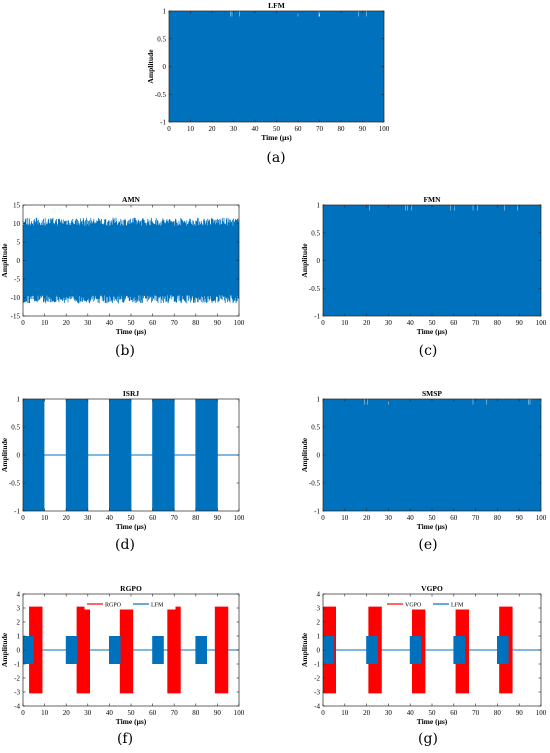  I want to click on y-tick-label: 10, so click(17, 224).